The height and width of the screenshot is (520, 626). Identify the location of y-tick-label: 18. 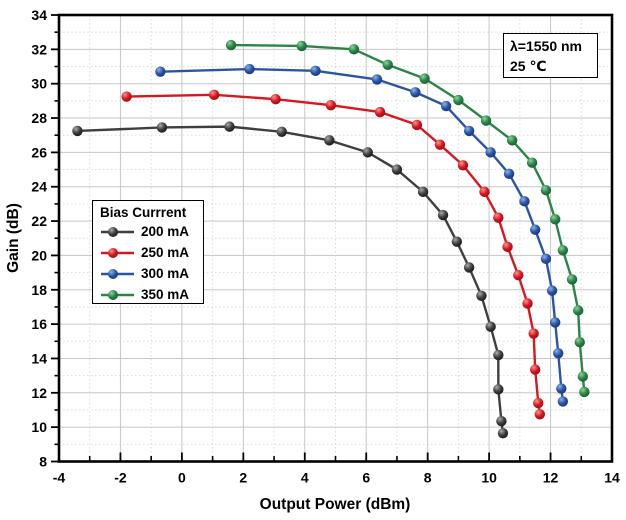
(39, 290).